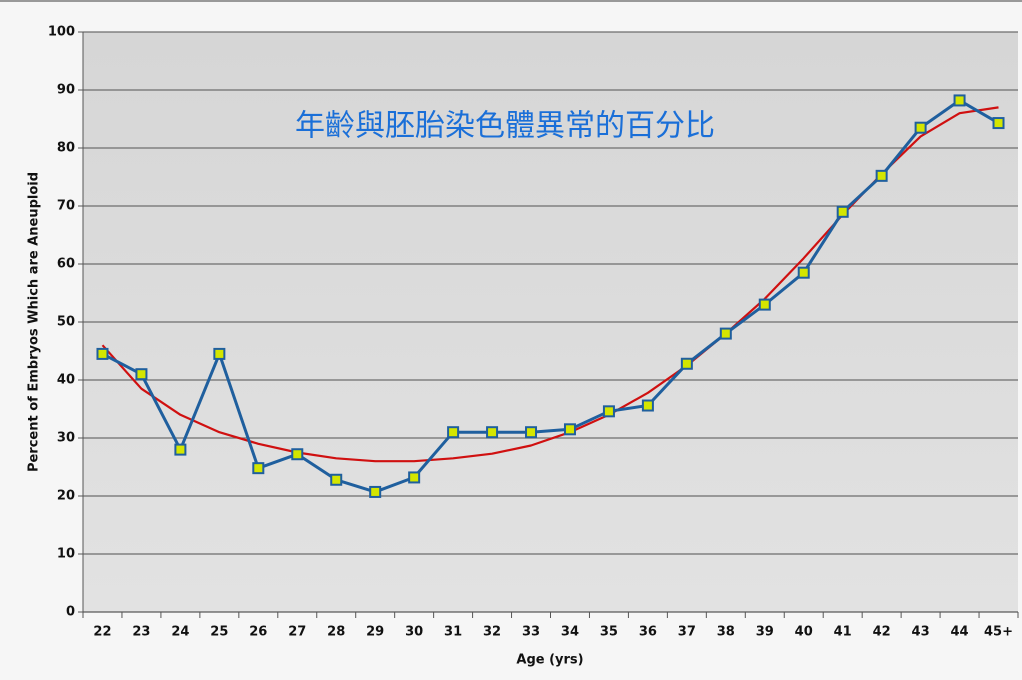  What do you see at coordinates (998, 632) in the screenshot?
I see `x-tick-label: 45+` at bounding box center [998, 632].